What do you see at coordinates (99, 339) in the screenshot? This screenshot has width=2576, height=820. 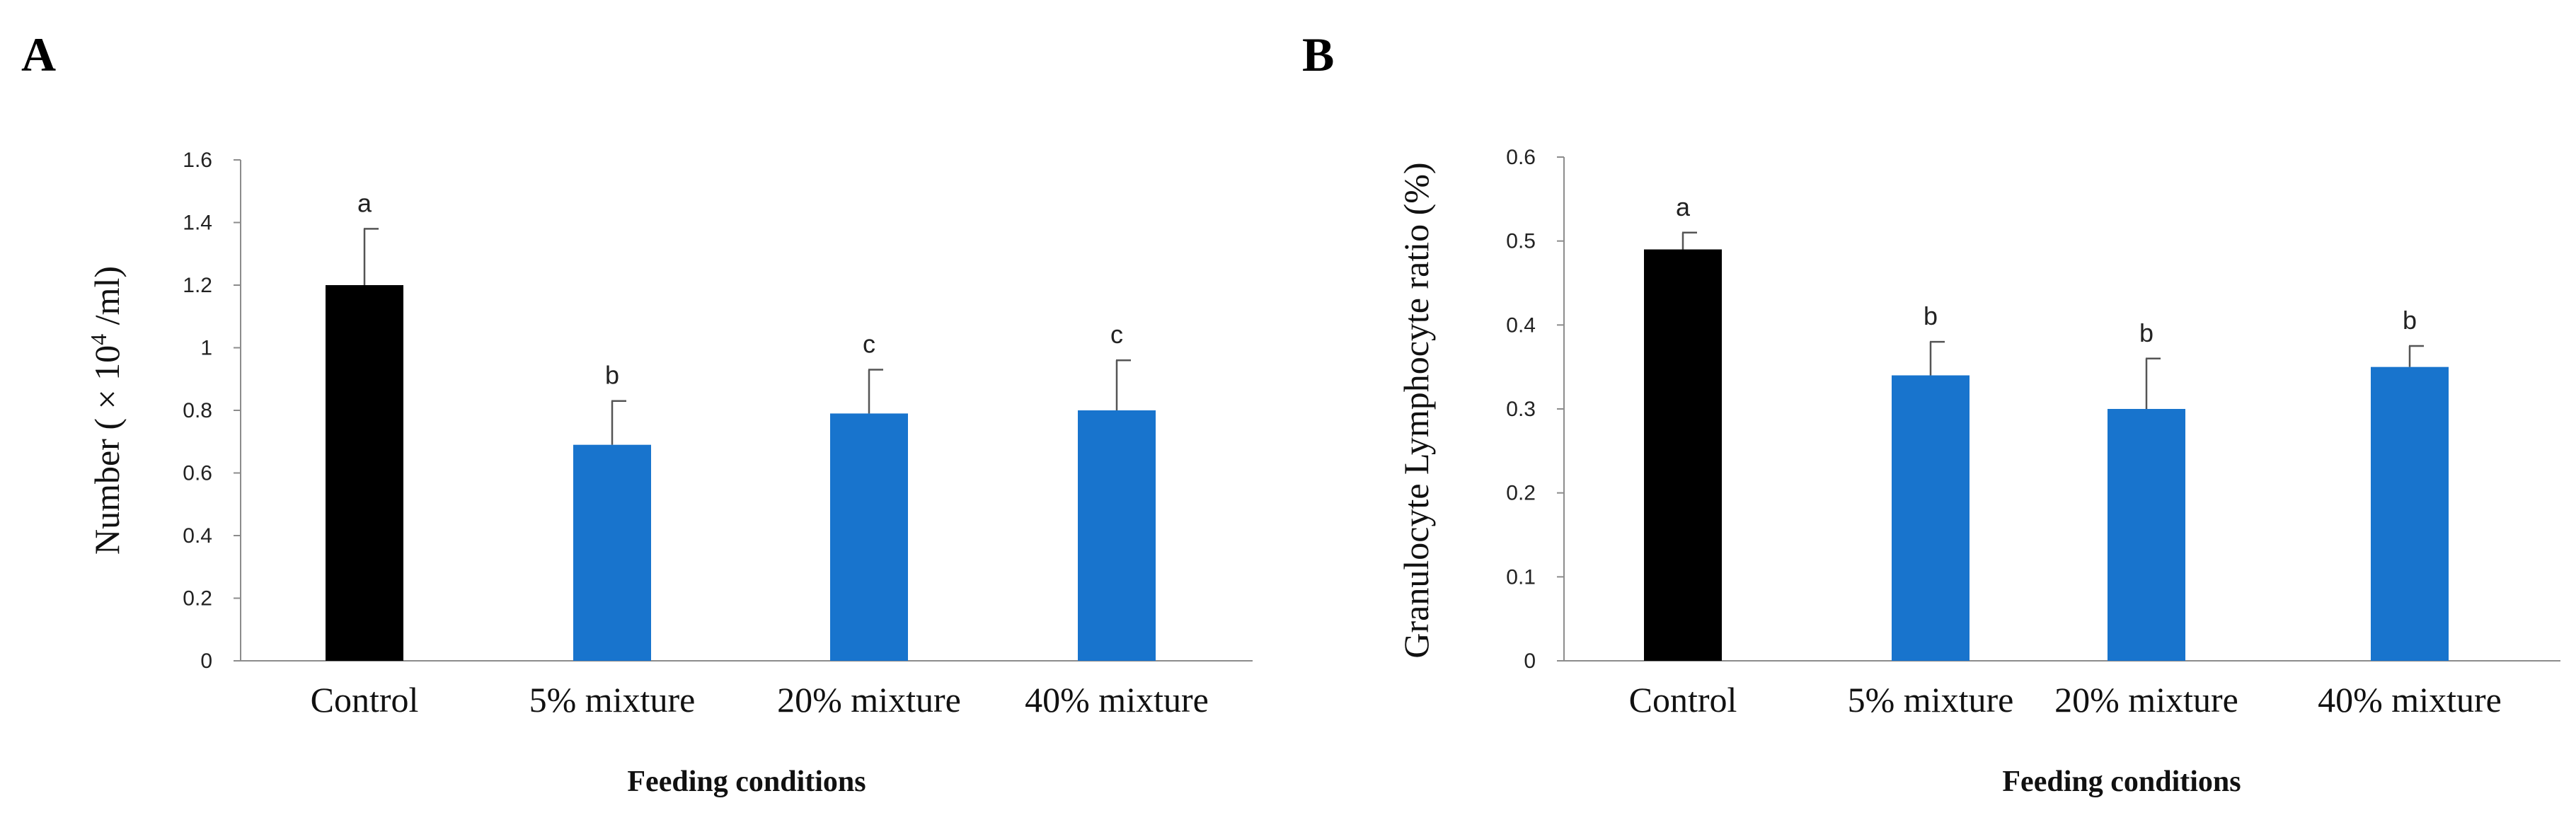 I see `y-axis-title-superscript: 4` at bounding box center [99, 339].